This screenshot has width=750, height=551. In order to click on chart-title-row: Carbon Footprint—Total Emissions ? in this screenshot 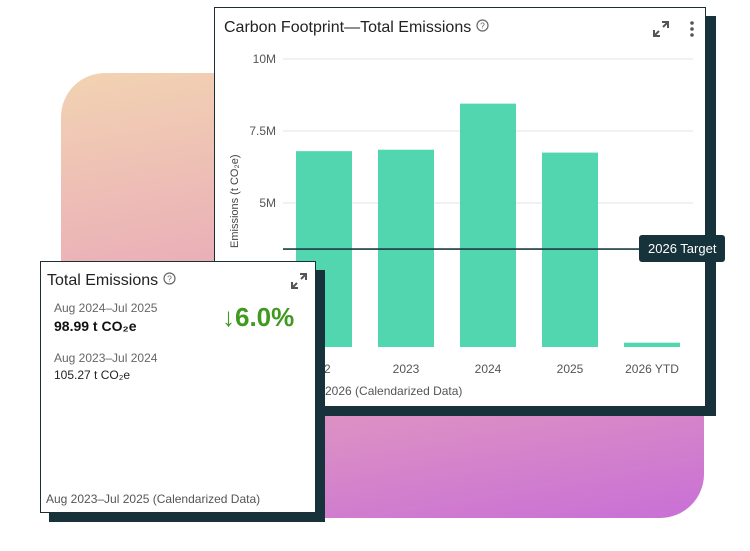, I will do `click(356, 28)`.